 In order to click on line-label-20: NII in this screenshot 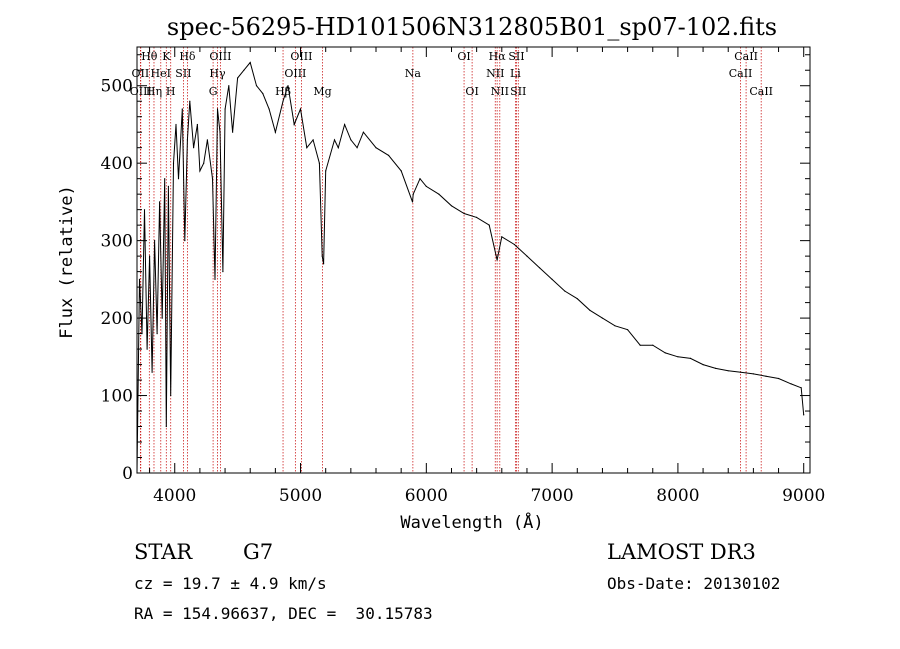, I will do `click(495, 73)`.